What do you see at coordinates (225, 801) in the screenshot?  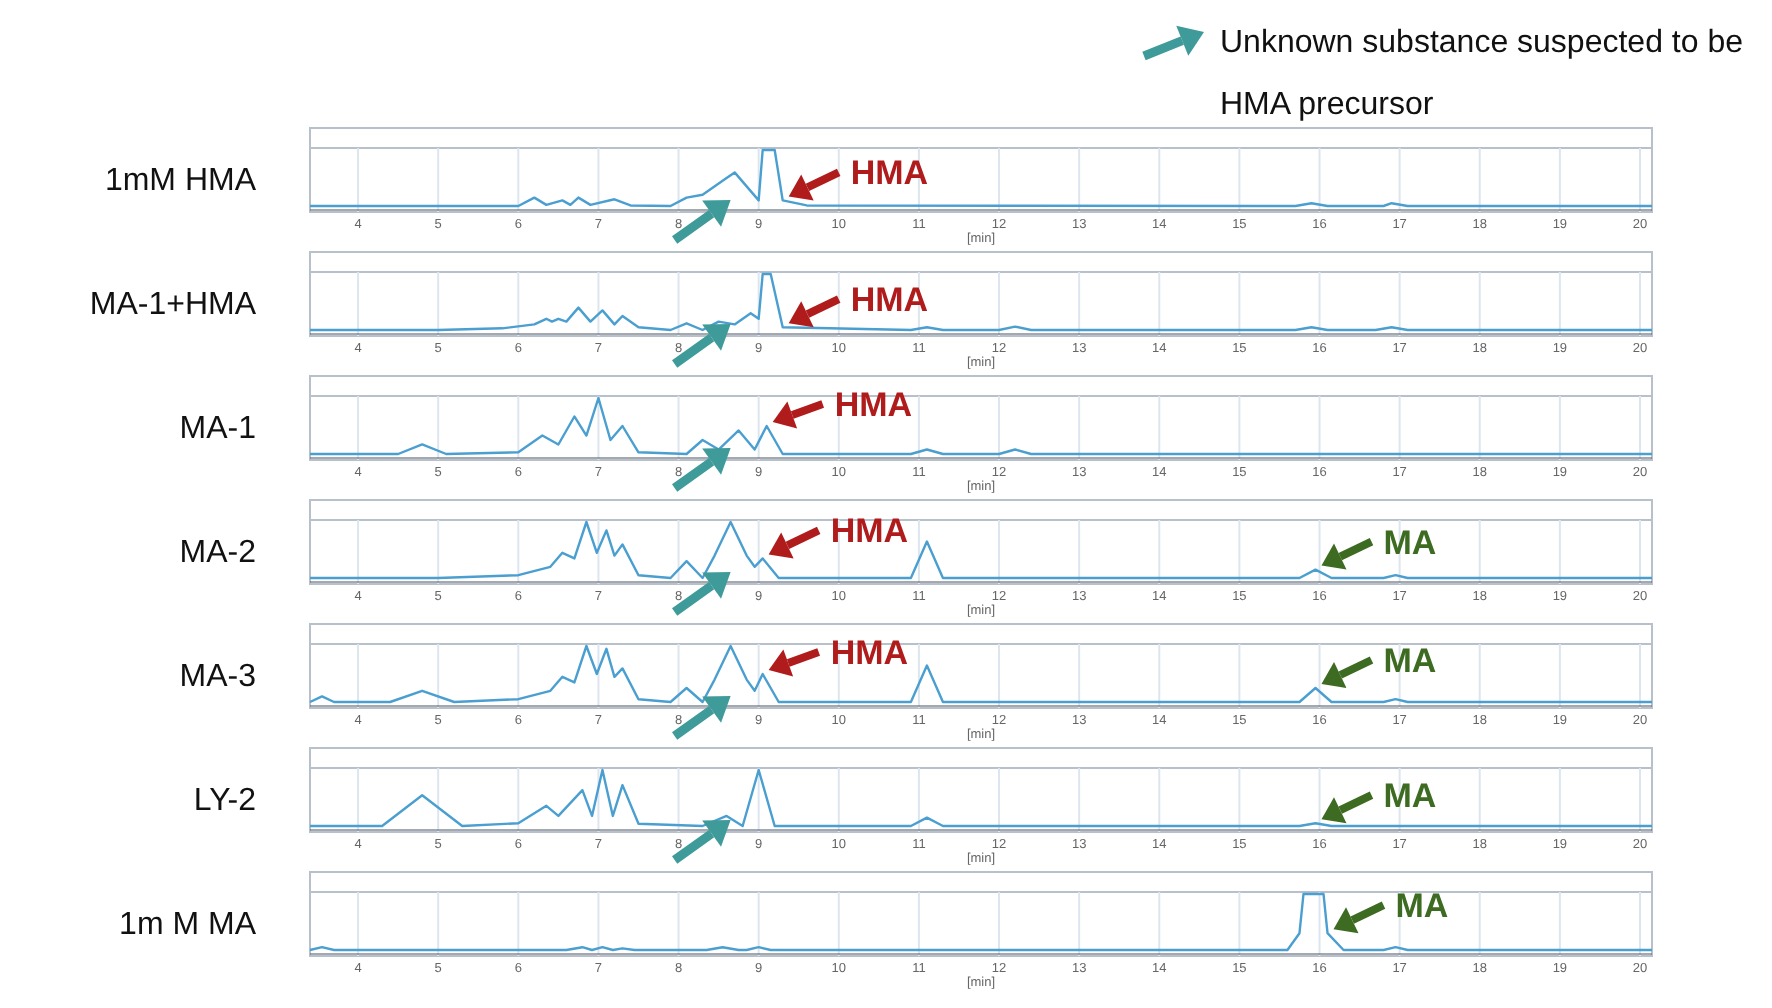 I see `y-axis-title: LY-2` at bounding box center [225, 801].